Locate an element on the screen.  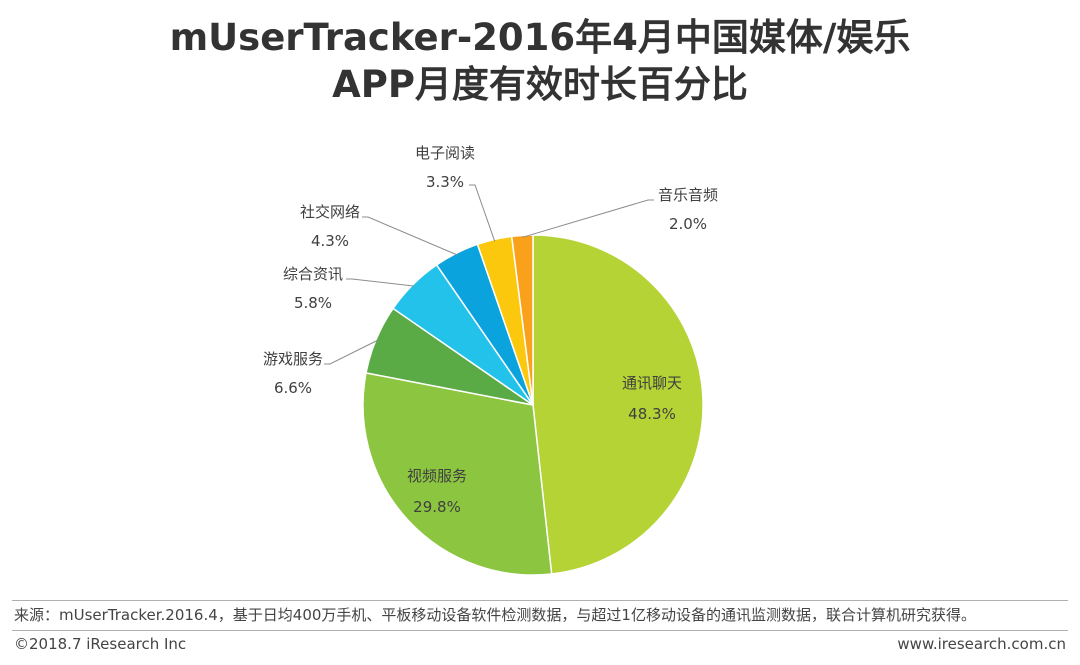
chart-title-line2: APP月度有效时长百分比 is located at coordinates (540, 84).